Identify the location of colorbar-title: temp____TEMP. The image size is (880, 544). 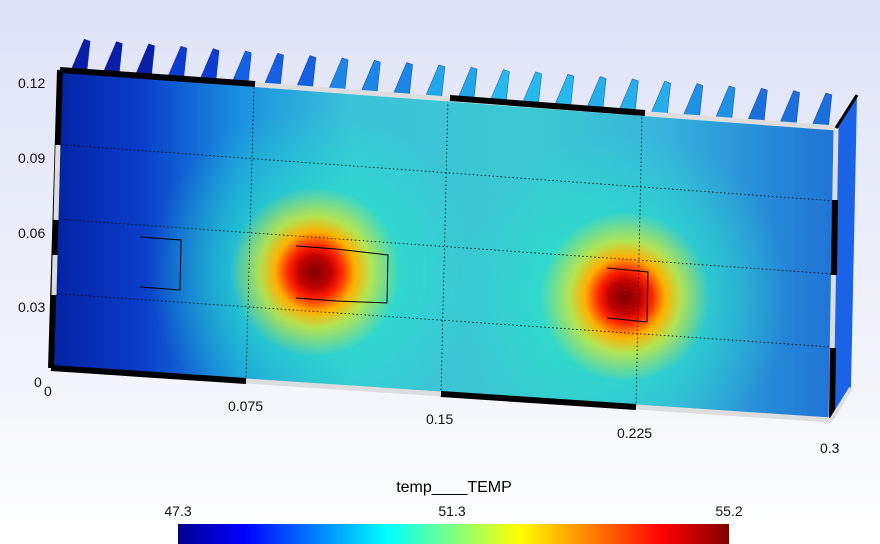
(454, 487).